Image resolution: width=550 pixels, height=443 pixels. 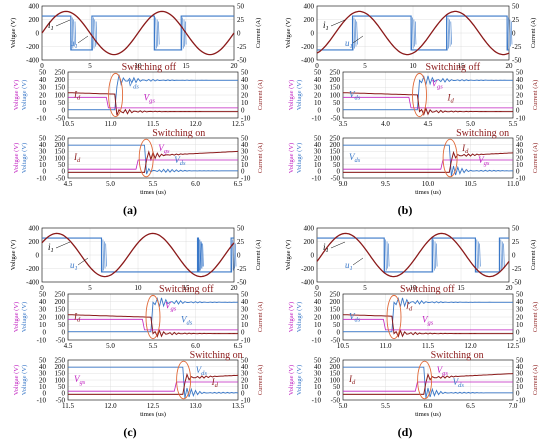 I want to click on x-tick-label: 10.5, so click(x=470, y=184).